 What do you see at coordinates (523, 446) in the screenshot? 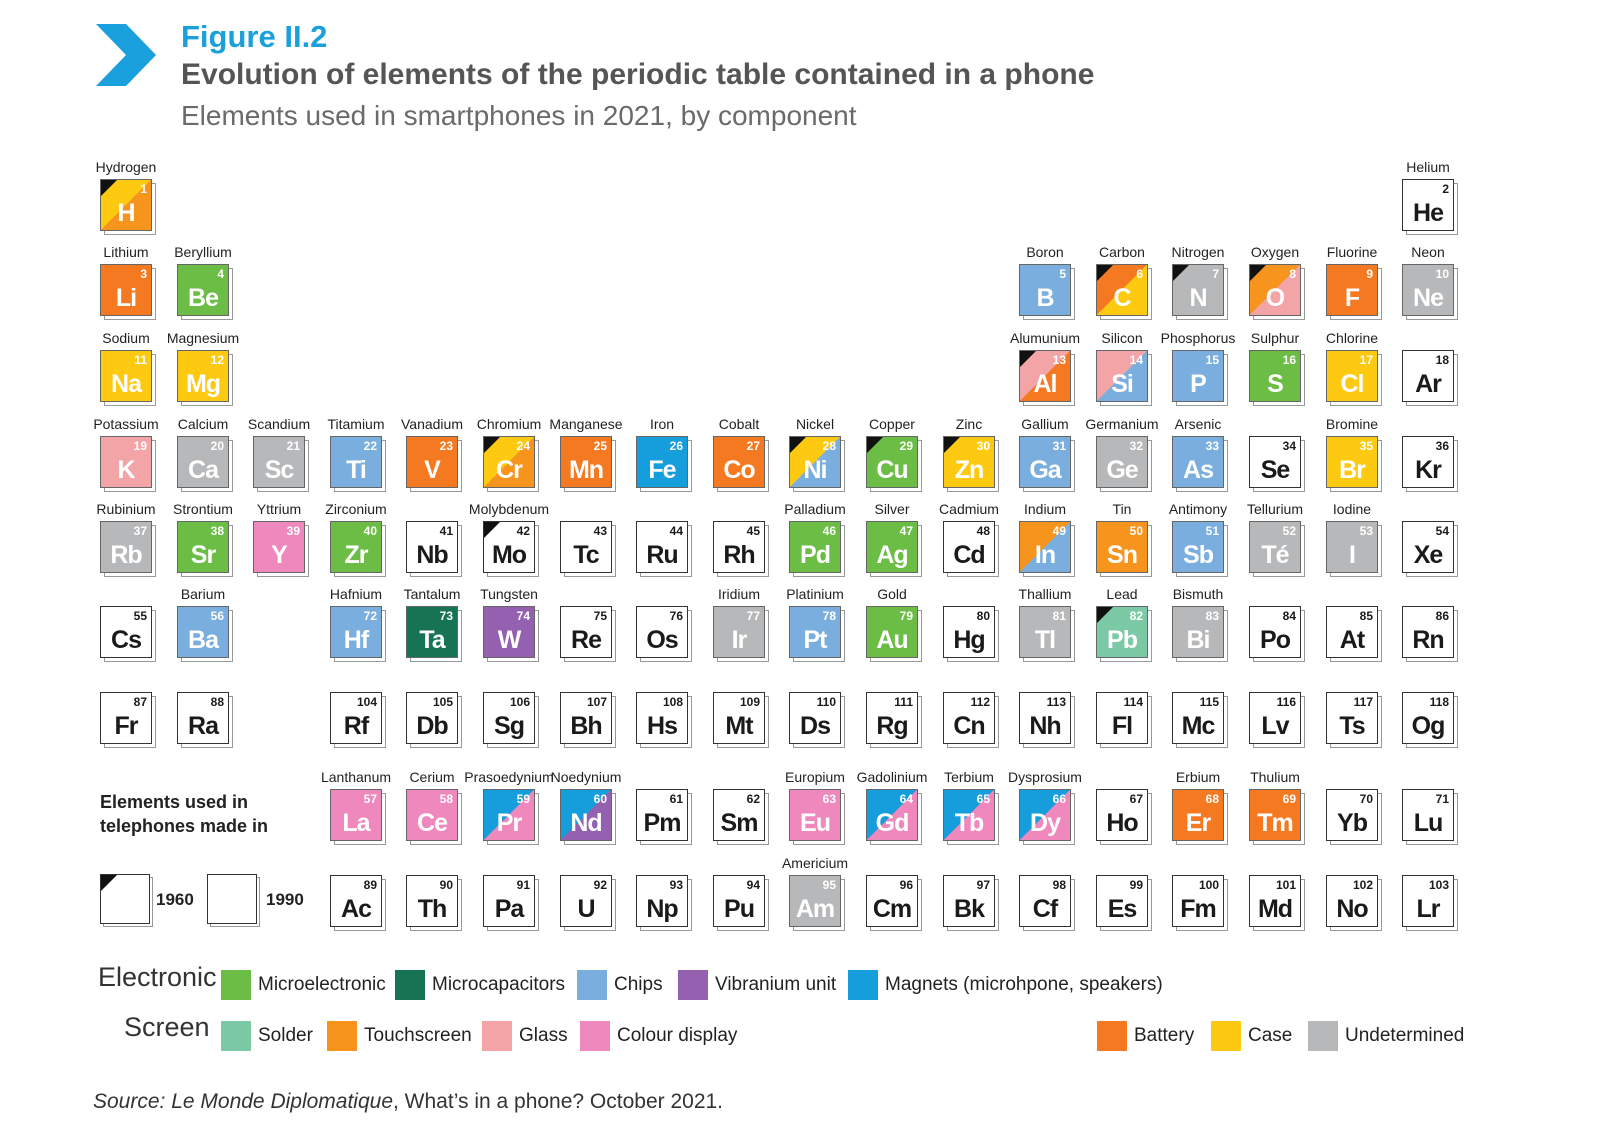
I see `atomic-number: 24` at bounding box center [523, 446].